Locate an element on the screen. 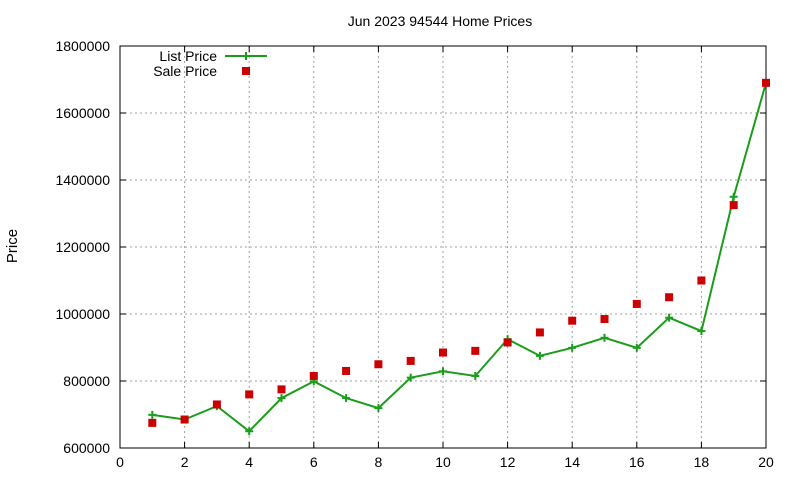 Image resolution: width=800 pixels, height=480 pixels. x-tick-label: 20 is located at coordinates (766, 462).